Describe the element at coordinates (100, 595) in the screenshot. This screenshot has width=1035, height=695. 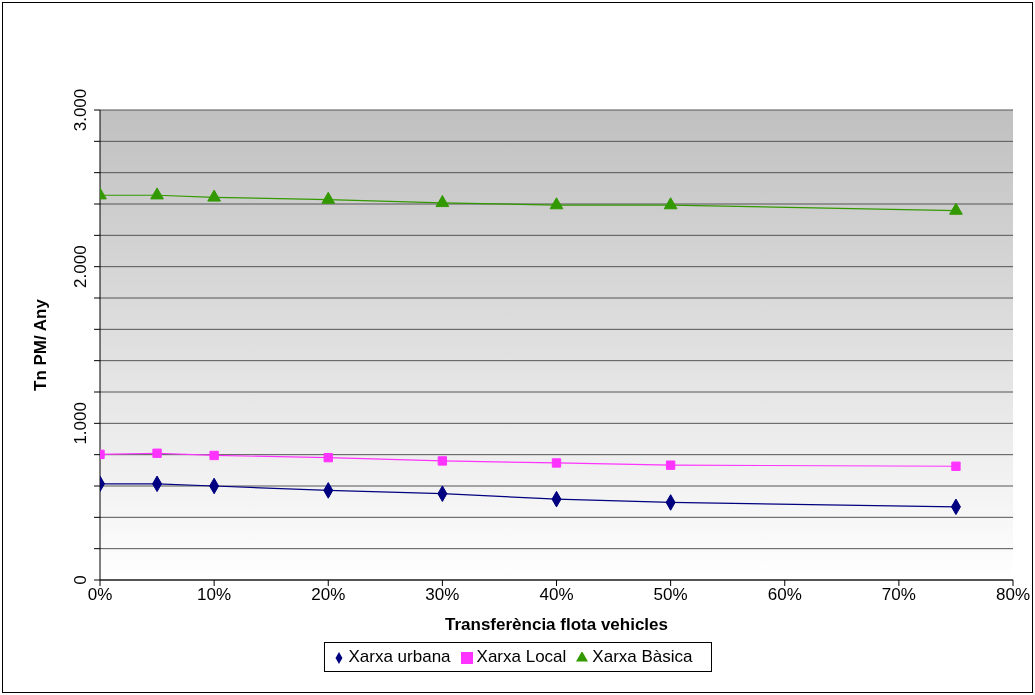
I see `x-tick-label: 0%` at that location.